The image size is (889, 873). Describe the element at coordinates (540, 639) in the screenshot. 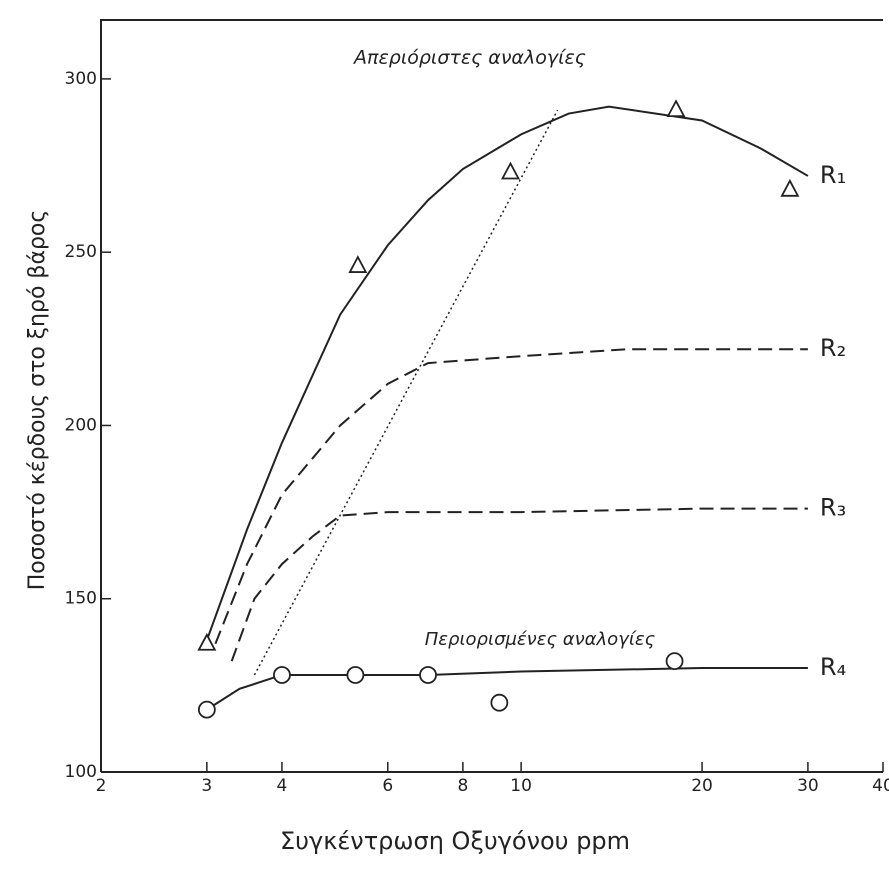

I see `annotation: Περιορισμένες αναλογίες` at that location.